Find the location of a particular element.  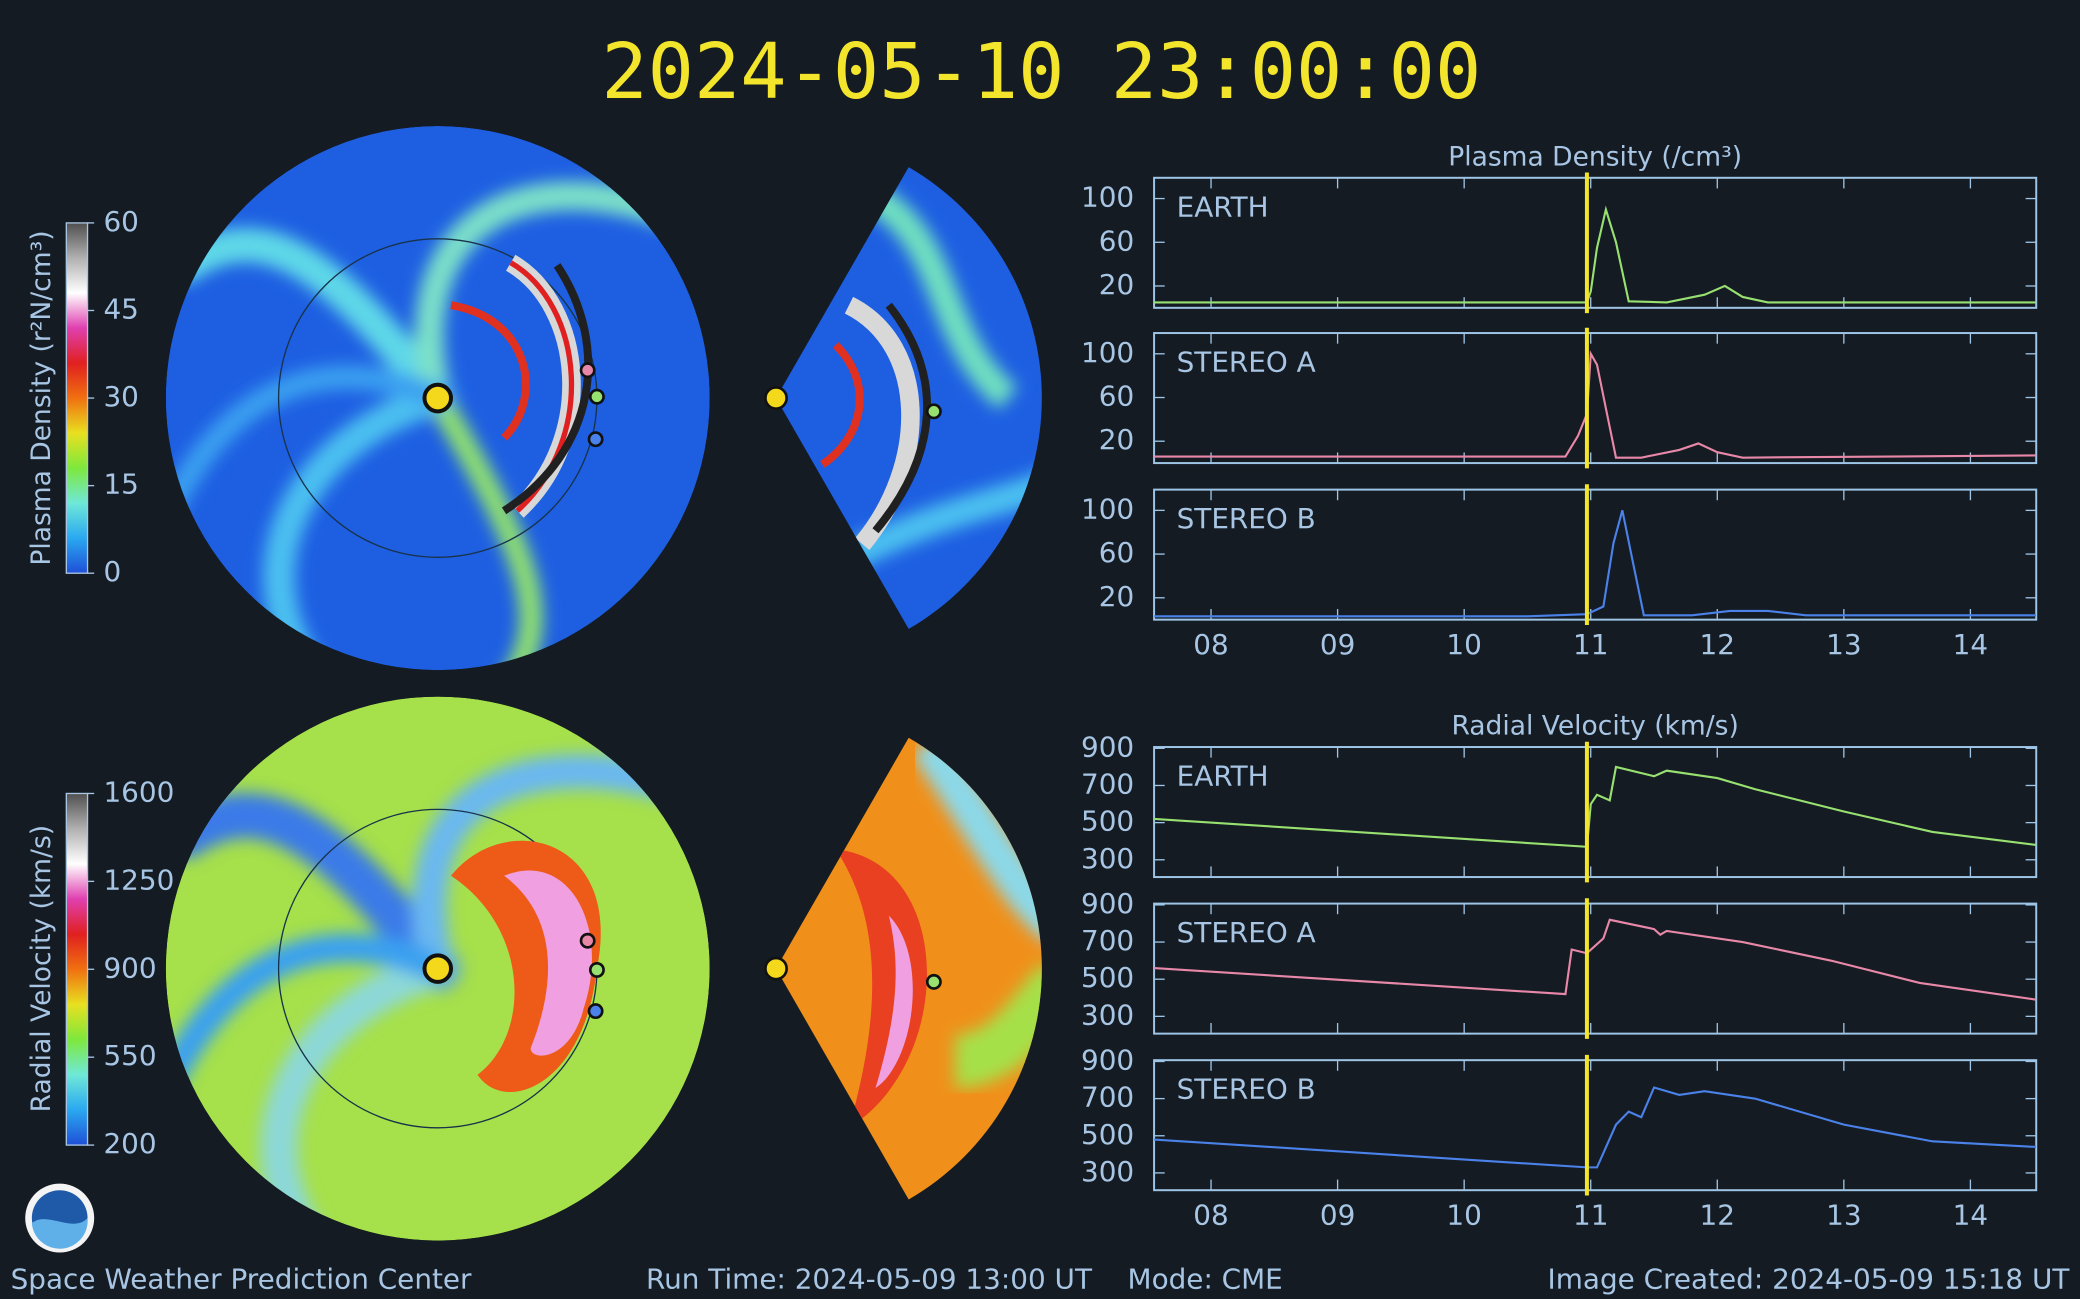

panel-title: Radial Velocity (km/s) is located at coordinates (1594, 726).